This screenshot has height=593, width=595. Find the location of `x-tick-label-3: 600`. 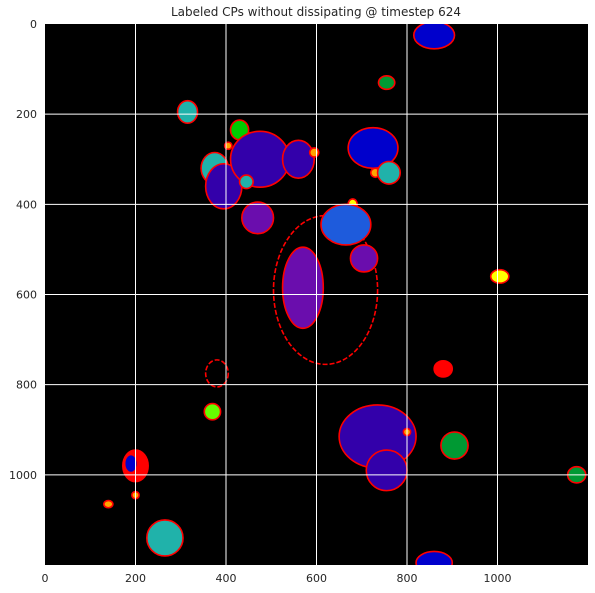

x-tick-label-3: 600 is located at coordinates (316, 578).